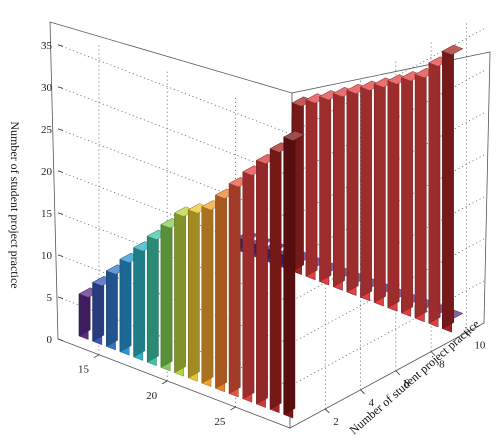  Describe the element at coordinates (442, 365) in the screenshot. I see `y-tick-label: 8` at that location.